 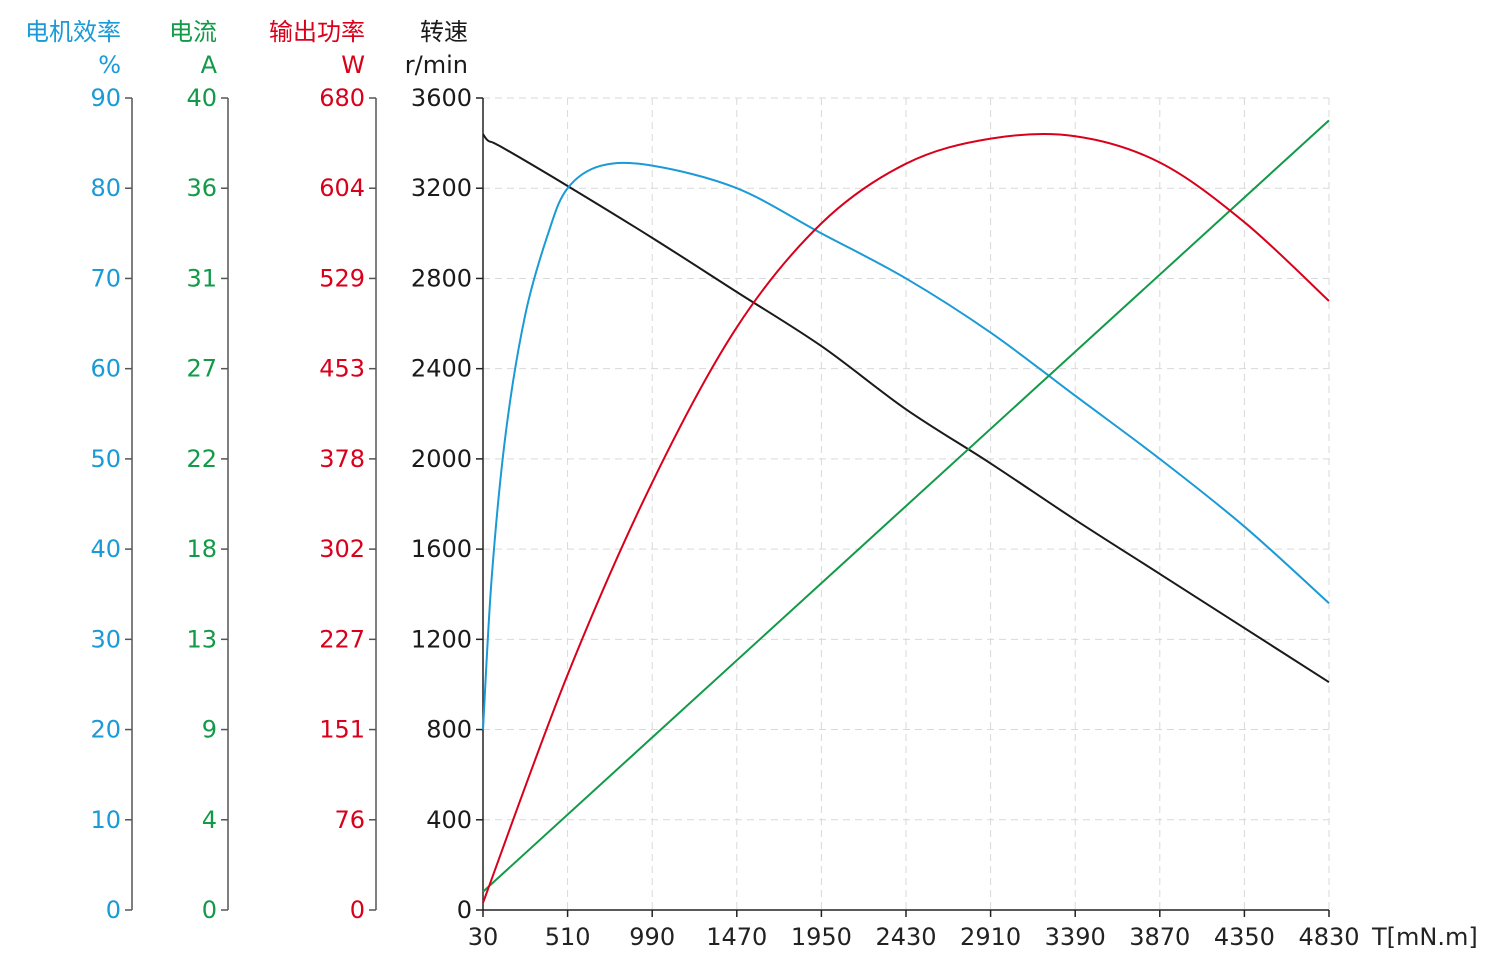 I want to click on power-tick-label: 76, so click(x=349, y=820).